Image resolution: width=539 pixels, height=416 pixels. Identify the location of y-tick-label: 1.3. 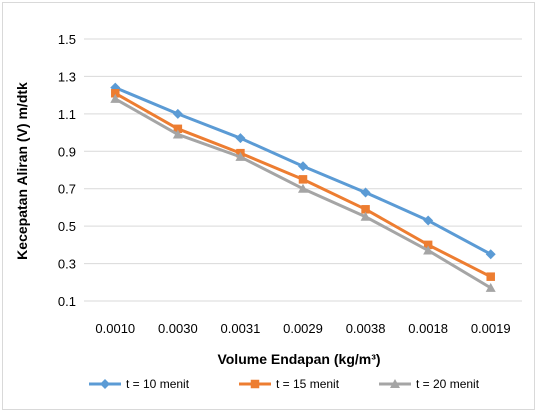
(67, 76).